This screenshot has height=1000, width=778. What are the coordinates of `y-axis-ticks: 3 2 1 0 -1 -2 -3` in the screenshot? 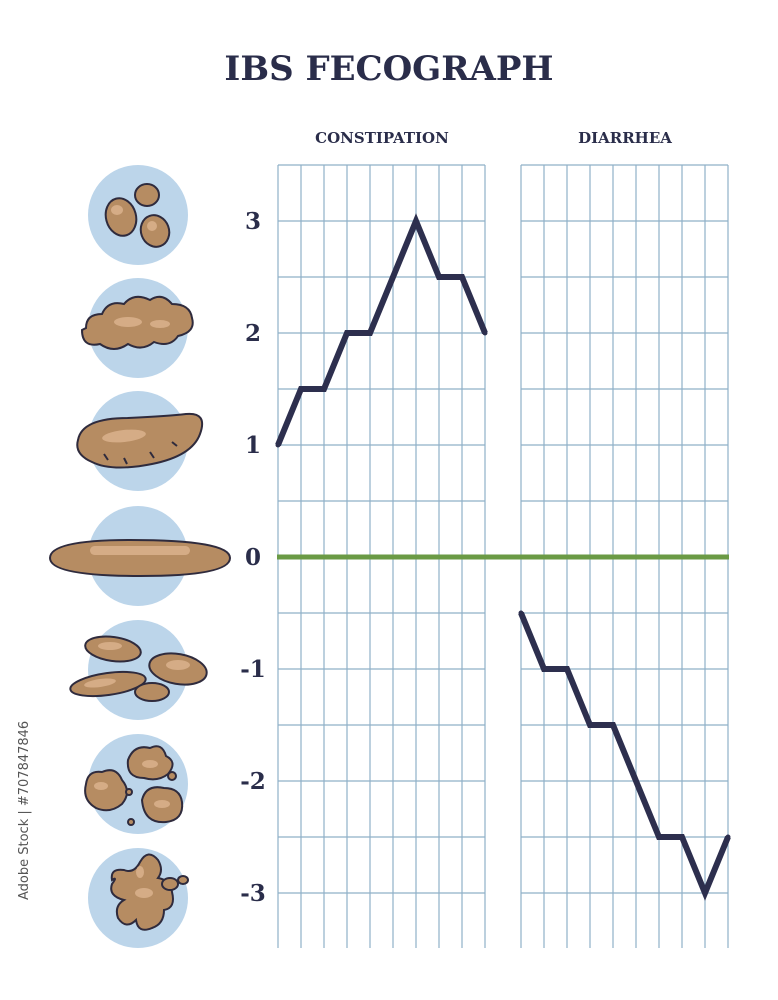 It's located at (253, 557).